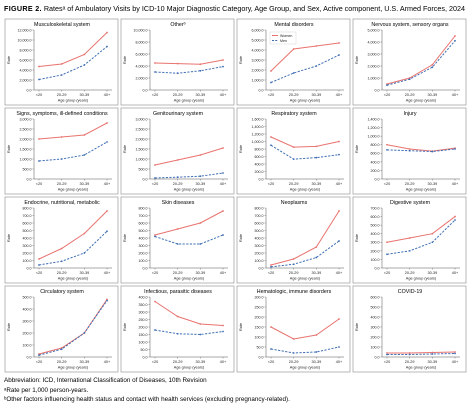  What do you see at coordinates (178, 203) in the screenshot?
I see `panel-title: Skin diseases` at bounding box center [178, 203].